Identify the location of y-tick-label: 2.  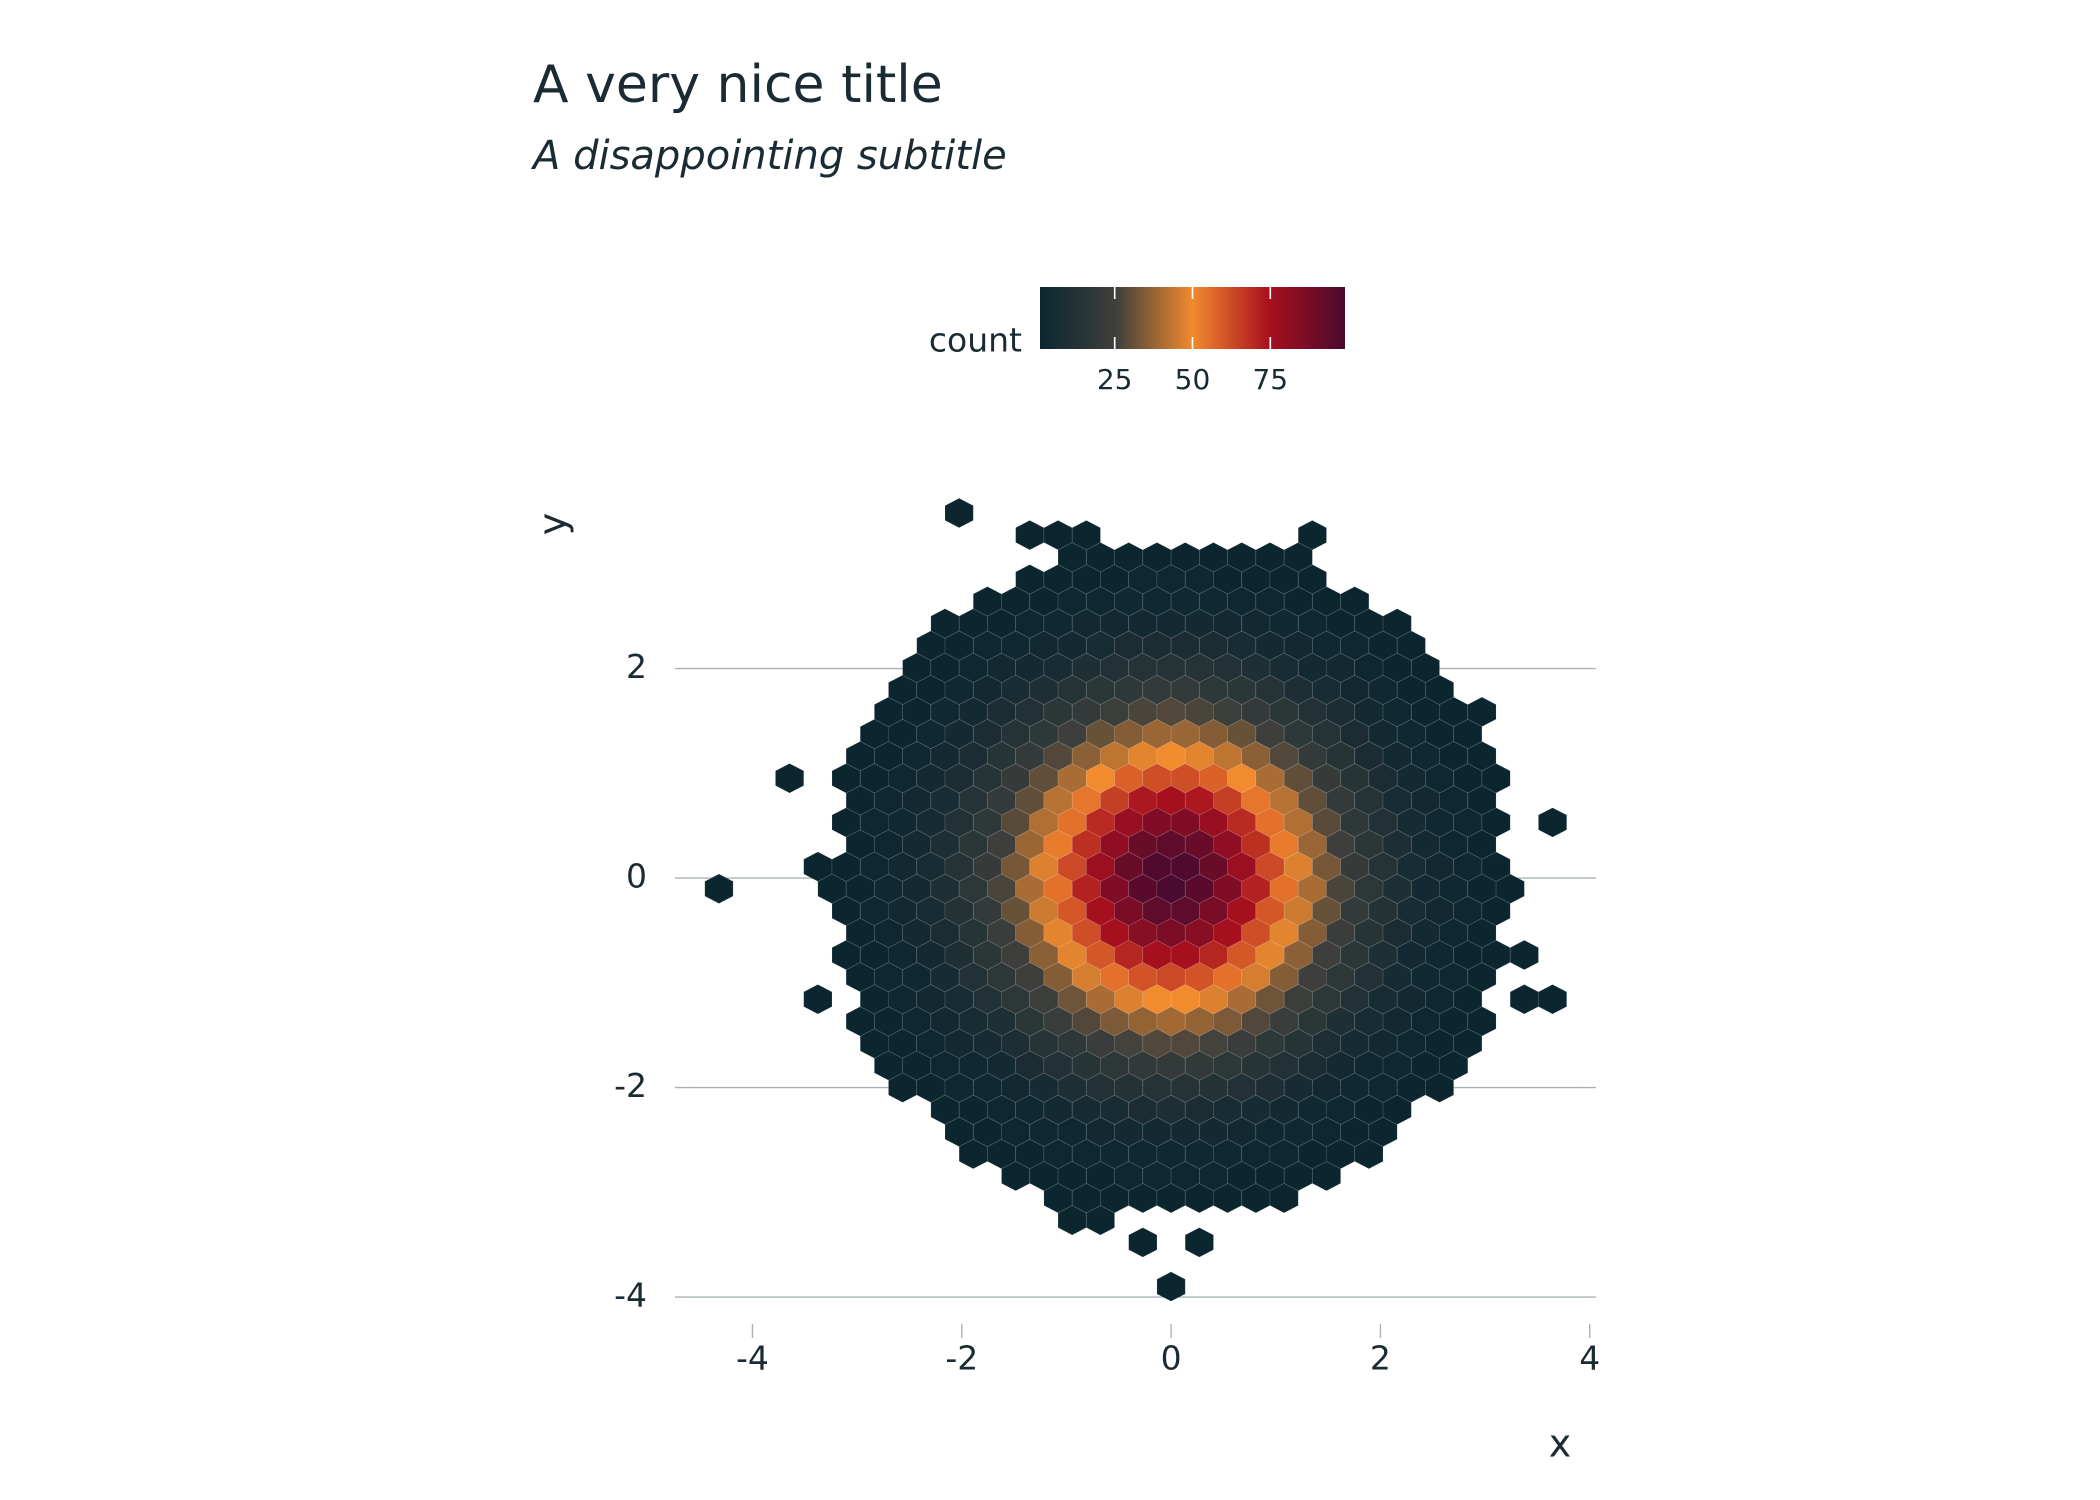
(636, 666).